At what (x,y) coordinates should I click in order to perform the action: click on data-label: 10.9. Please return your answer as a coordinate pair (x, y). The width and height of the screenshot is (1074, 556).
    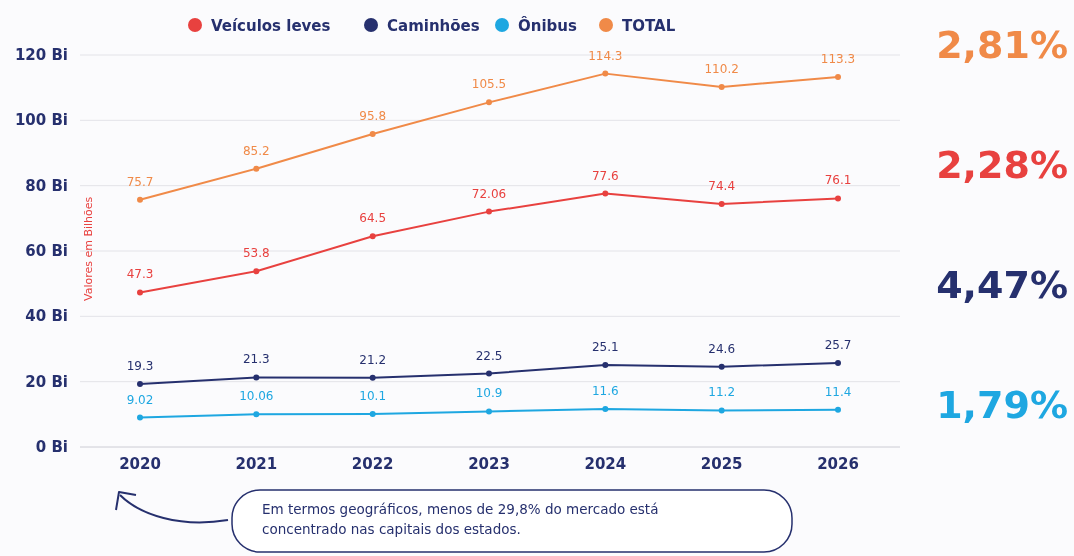
    Looking at the image, I should click on (489, 393).